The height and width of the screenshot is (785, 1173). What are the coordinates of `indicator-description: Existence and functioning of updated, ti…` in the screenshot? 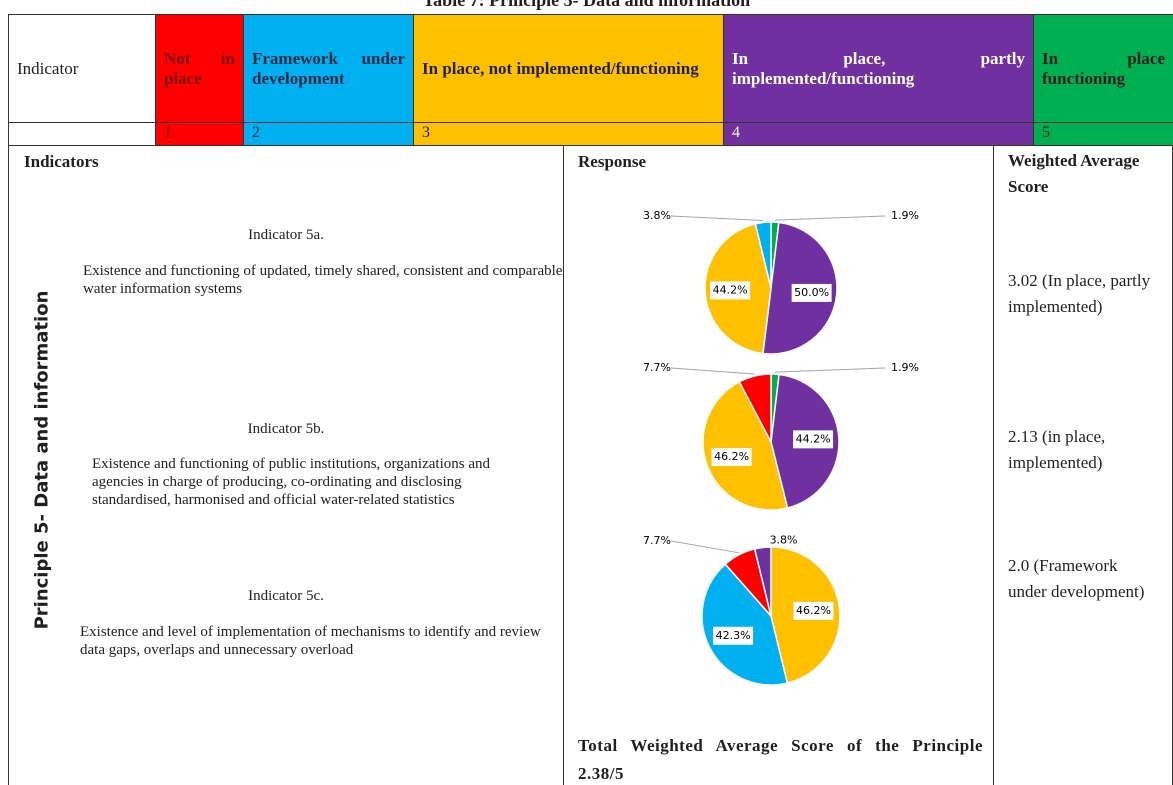 It's located at (323, 280).